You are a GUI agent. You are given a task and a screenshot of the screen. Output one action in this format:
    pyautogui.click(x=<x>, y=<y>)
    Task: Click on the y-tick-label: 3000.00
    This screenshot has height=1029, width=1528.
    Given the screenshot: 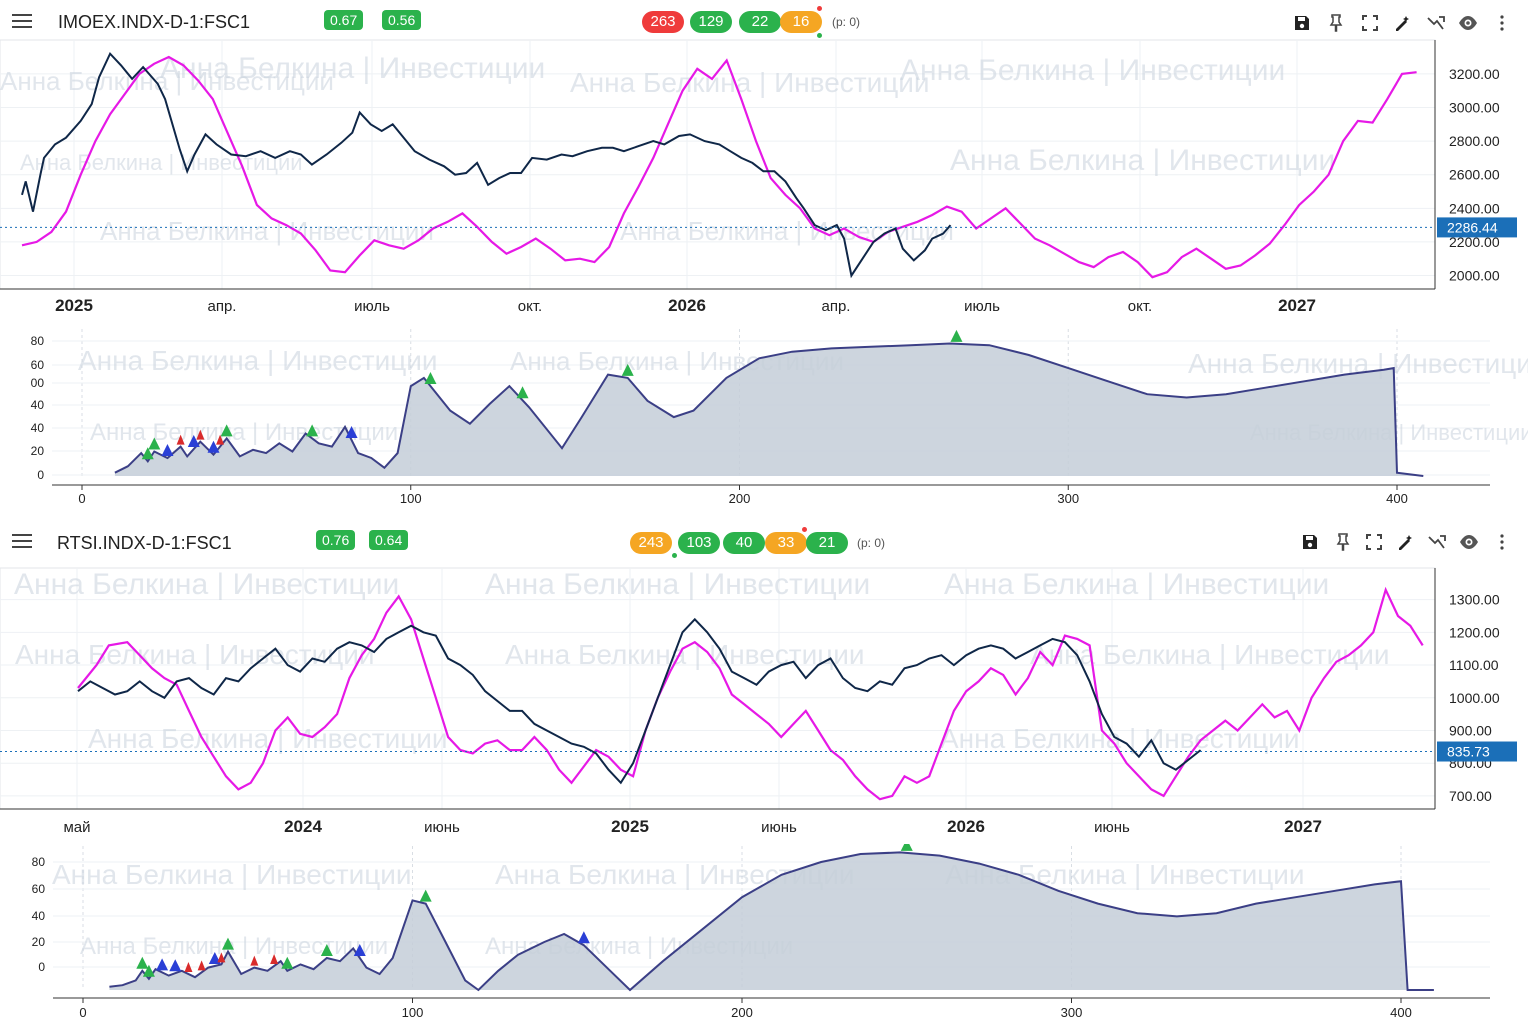 What is the action you would take?
    pyautogui.click(x=1474, y=107)
    